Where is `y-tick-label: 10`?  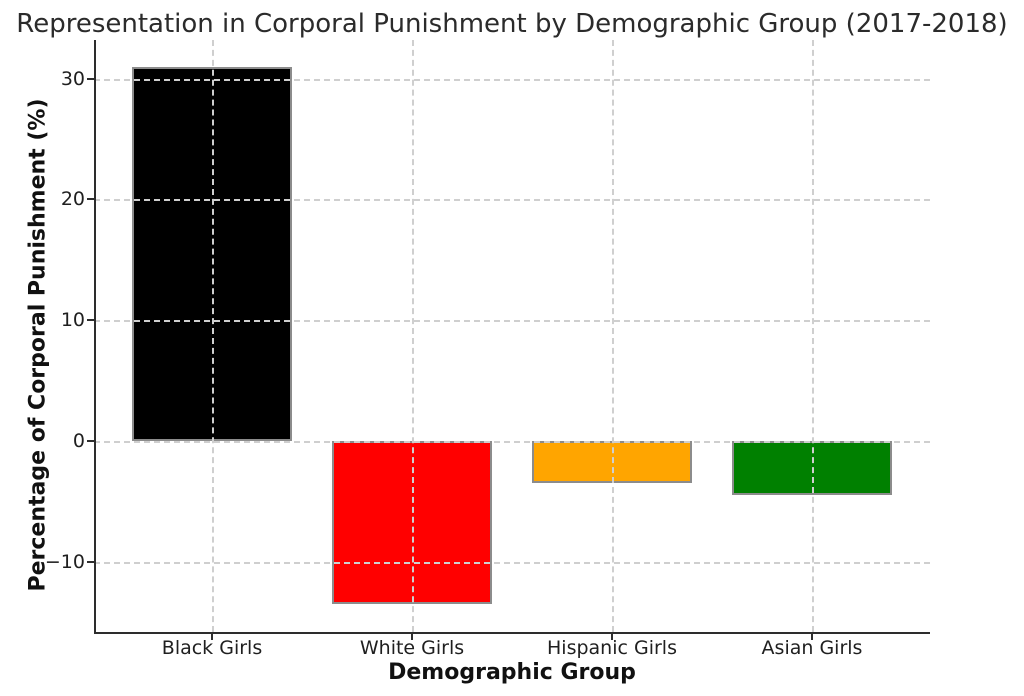
y-tick-label: 10 is located at coordinates (72, 320).